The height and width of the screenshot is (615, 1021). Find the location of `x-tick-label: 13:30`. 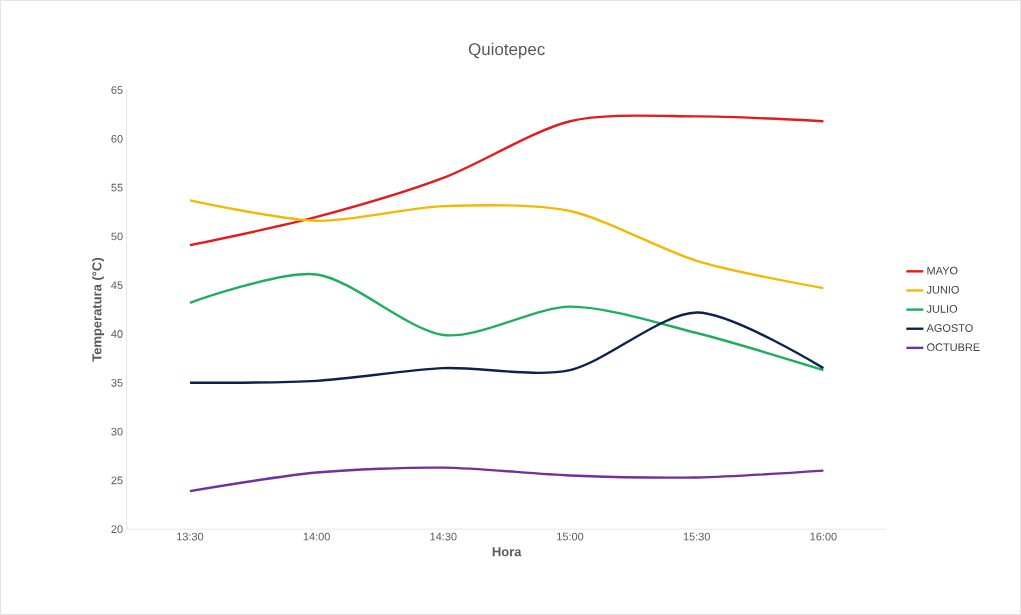

x-tick-label: 13:30 is located at coordinates (190, 536).